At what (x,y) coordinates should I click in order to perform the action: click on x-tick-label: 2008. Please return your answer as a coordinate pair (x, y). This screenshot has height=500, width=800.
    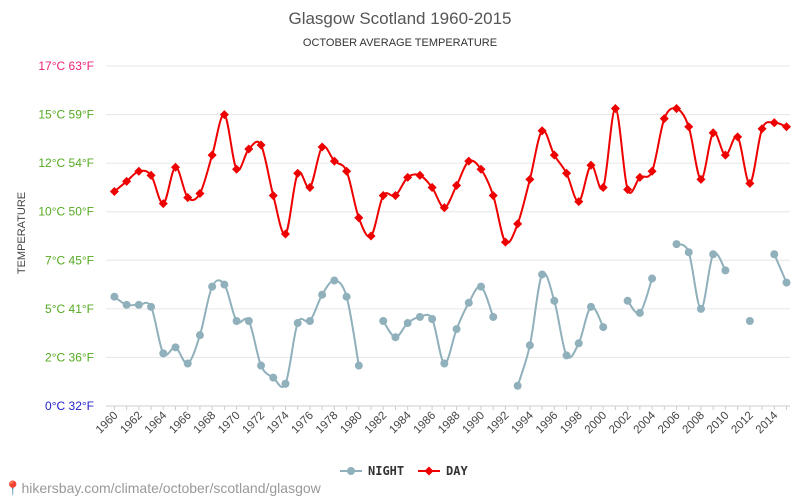
    Looking at the image, I should click on (693, 423).